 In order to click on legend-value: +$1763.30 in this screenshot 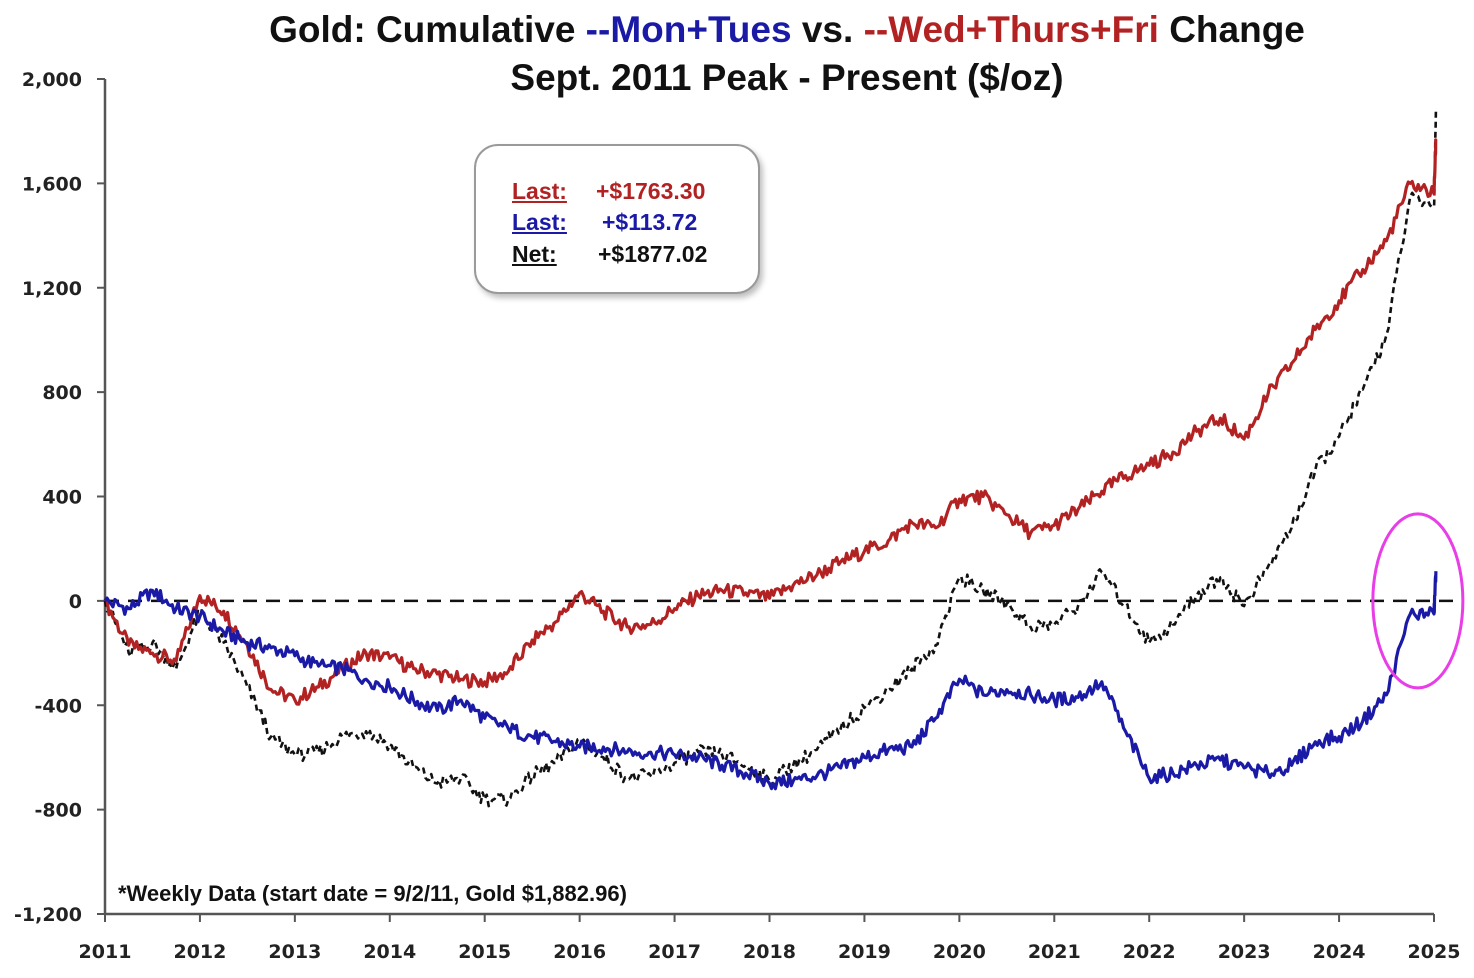, I will do `click(651, 191)`.